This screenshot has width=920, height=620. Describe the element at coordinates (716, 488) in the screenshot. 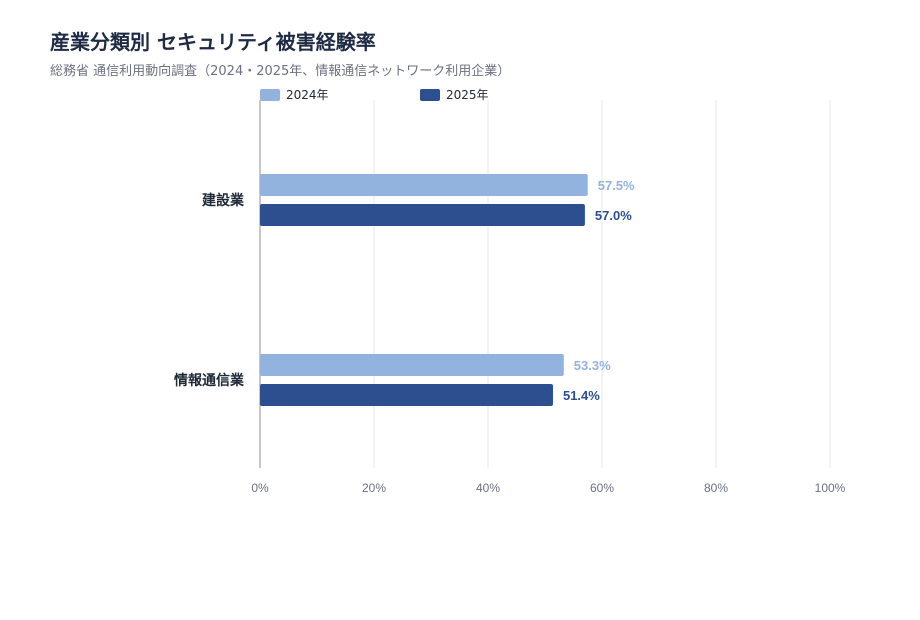

I see `x-tick-label-80: 80%` at that location.